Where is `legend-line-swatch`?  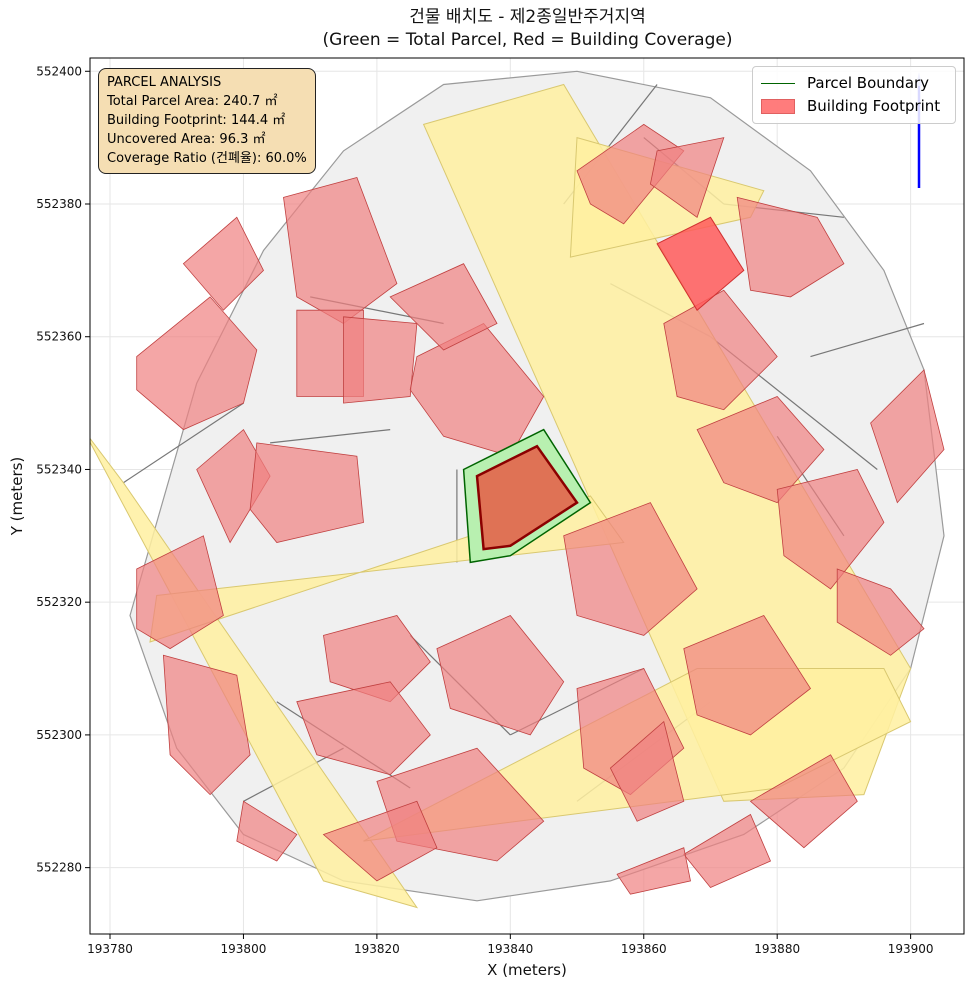
legend-line-swatch is located at coordinates (778, 83).